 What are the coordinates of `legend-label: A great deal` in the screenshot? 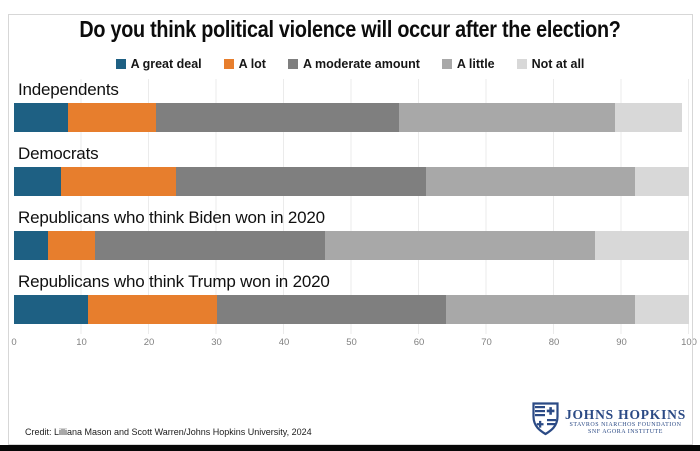 It's located at (166, 64).